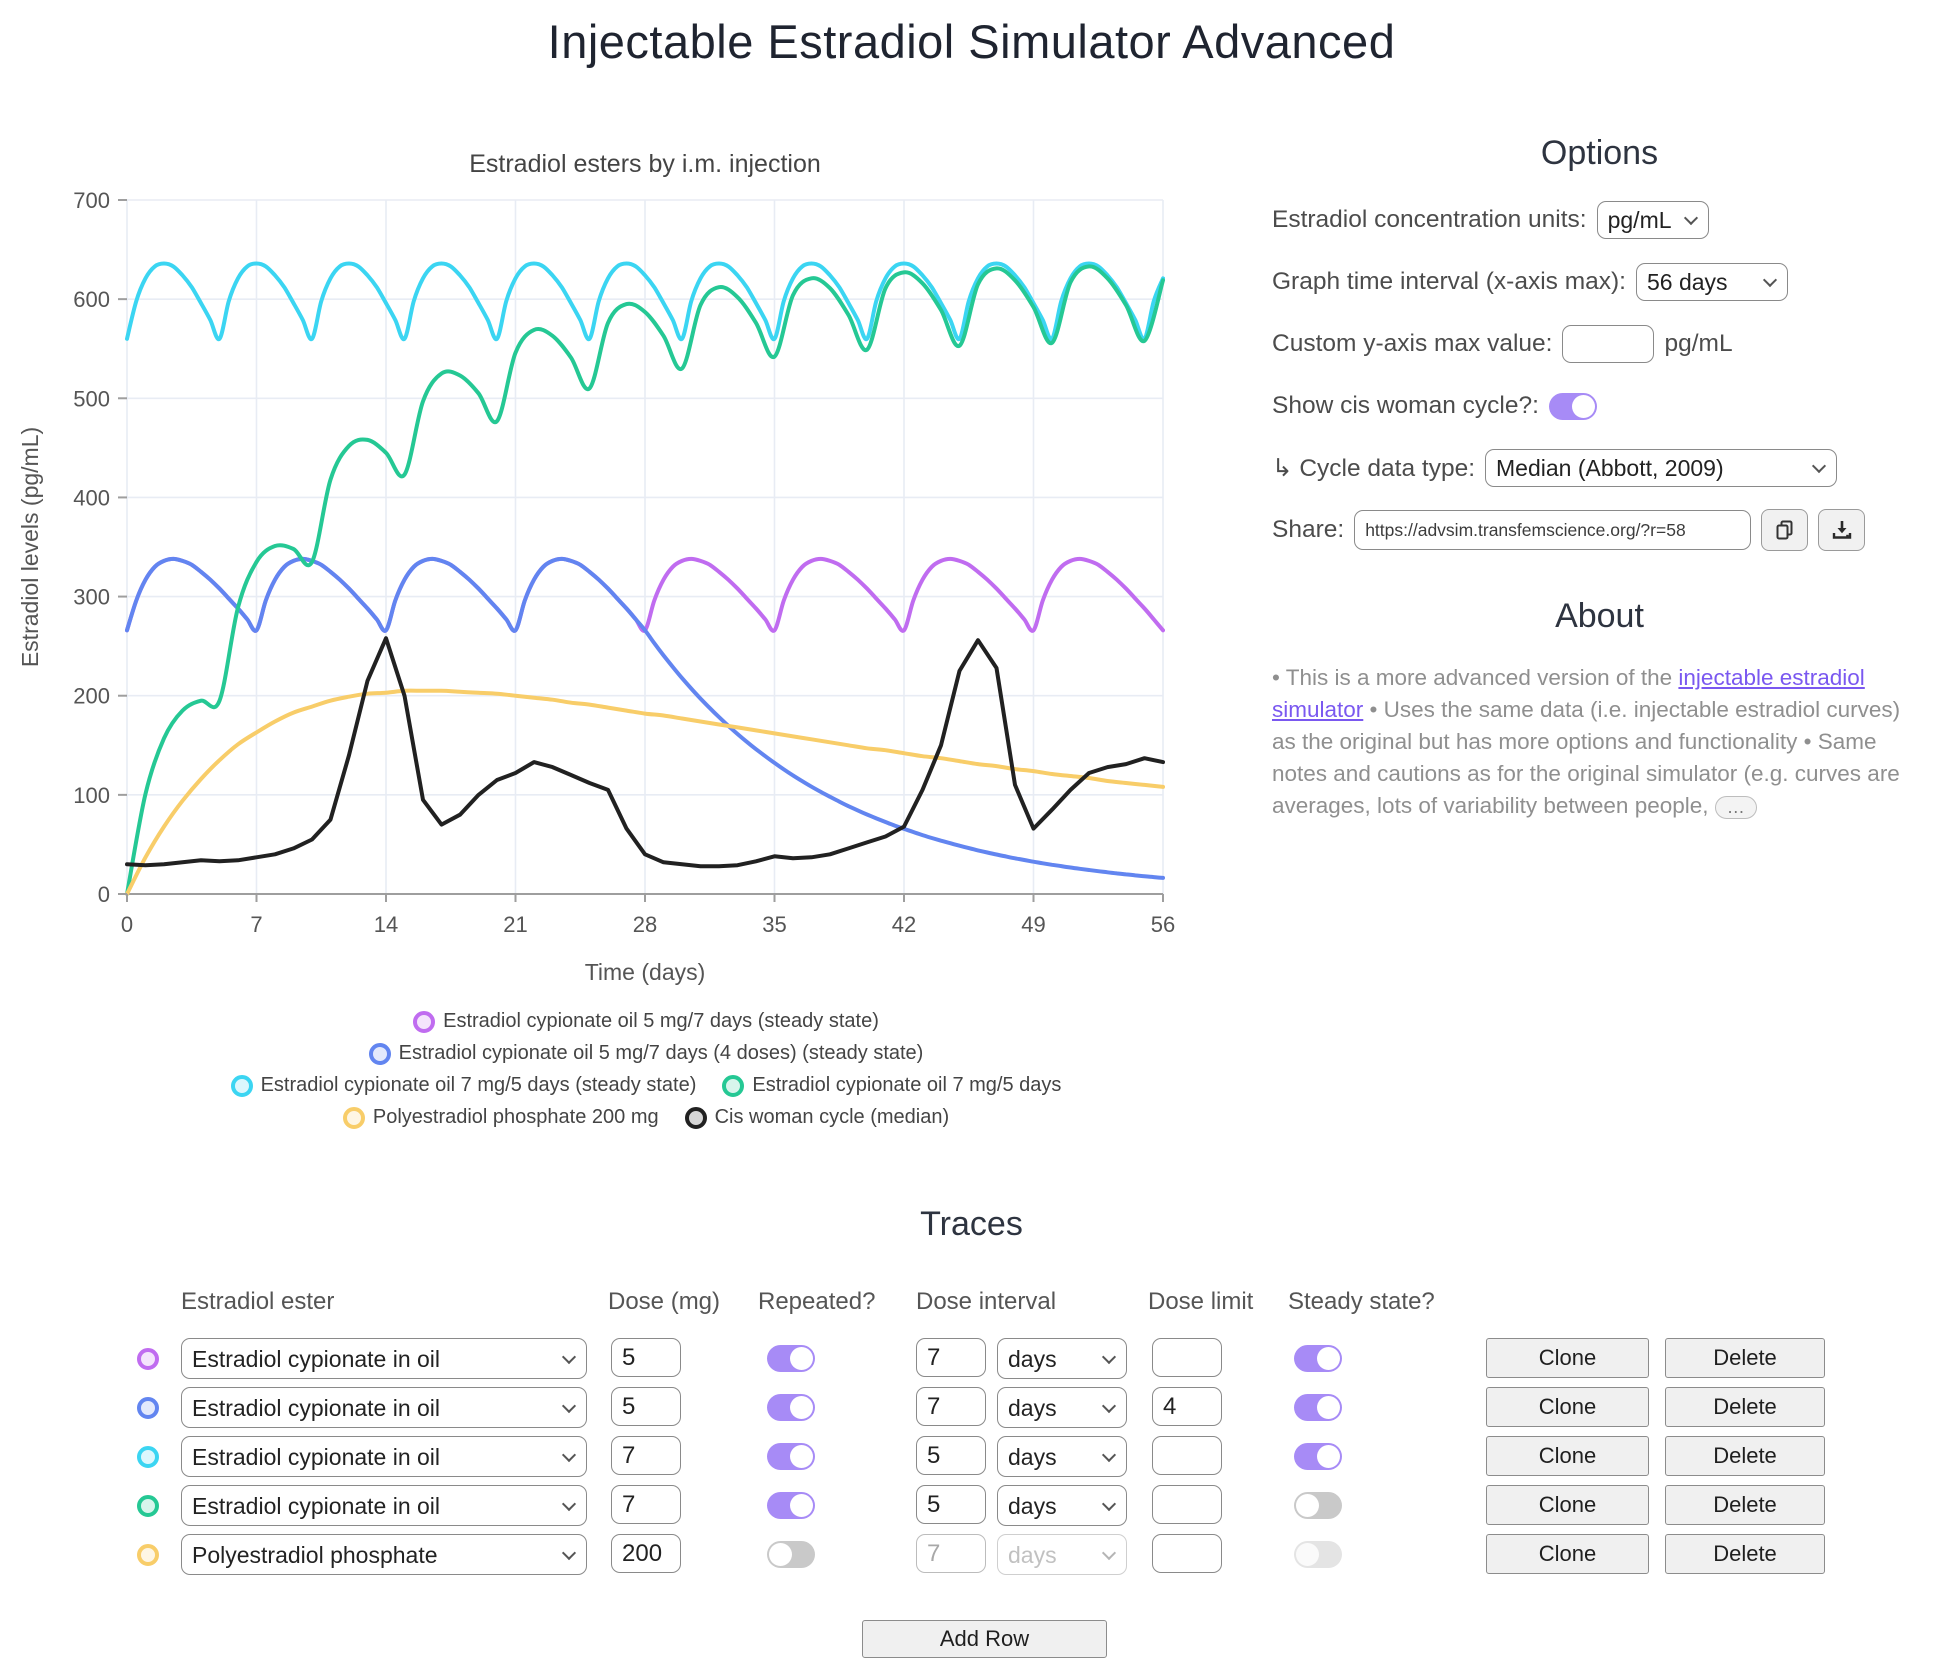 Image resolution: width=1943 pixels, height=1679 pixels. Describe the element at coordinates (986, 1301) in the screenshot. I see `header-dose-interval: Dose interval` at that location.